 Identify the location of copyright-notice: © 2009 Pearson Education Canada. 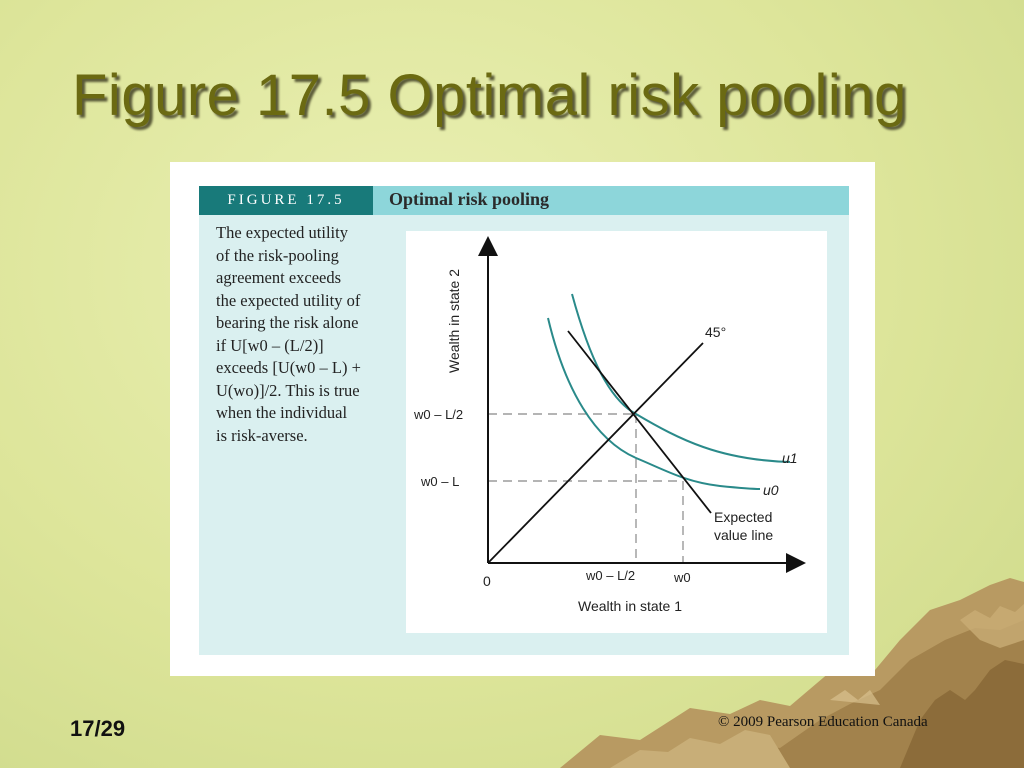
(823, 722).